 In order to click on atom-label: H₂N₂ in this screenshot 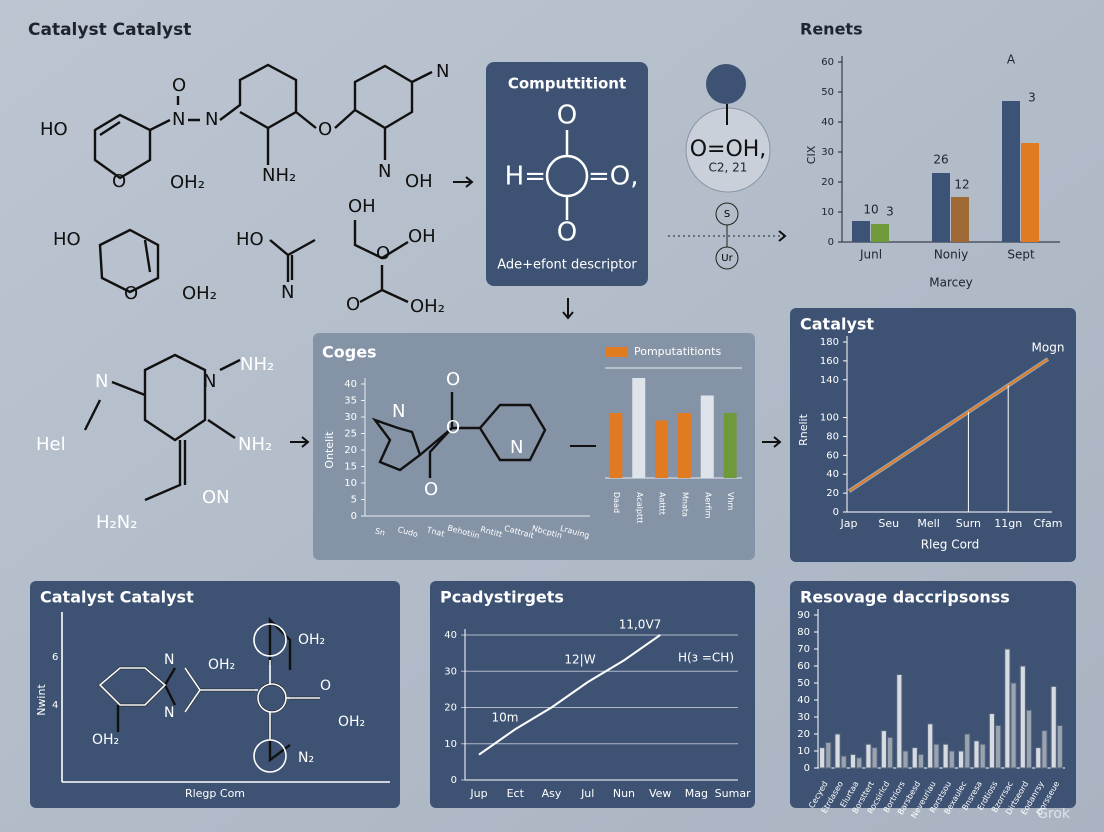, I will do `click(116, 522)`.